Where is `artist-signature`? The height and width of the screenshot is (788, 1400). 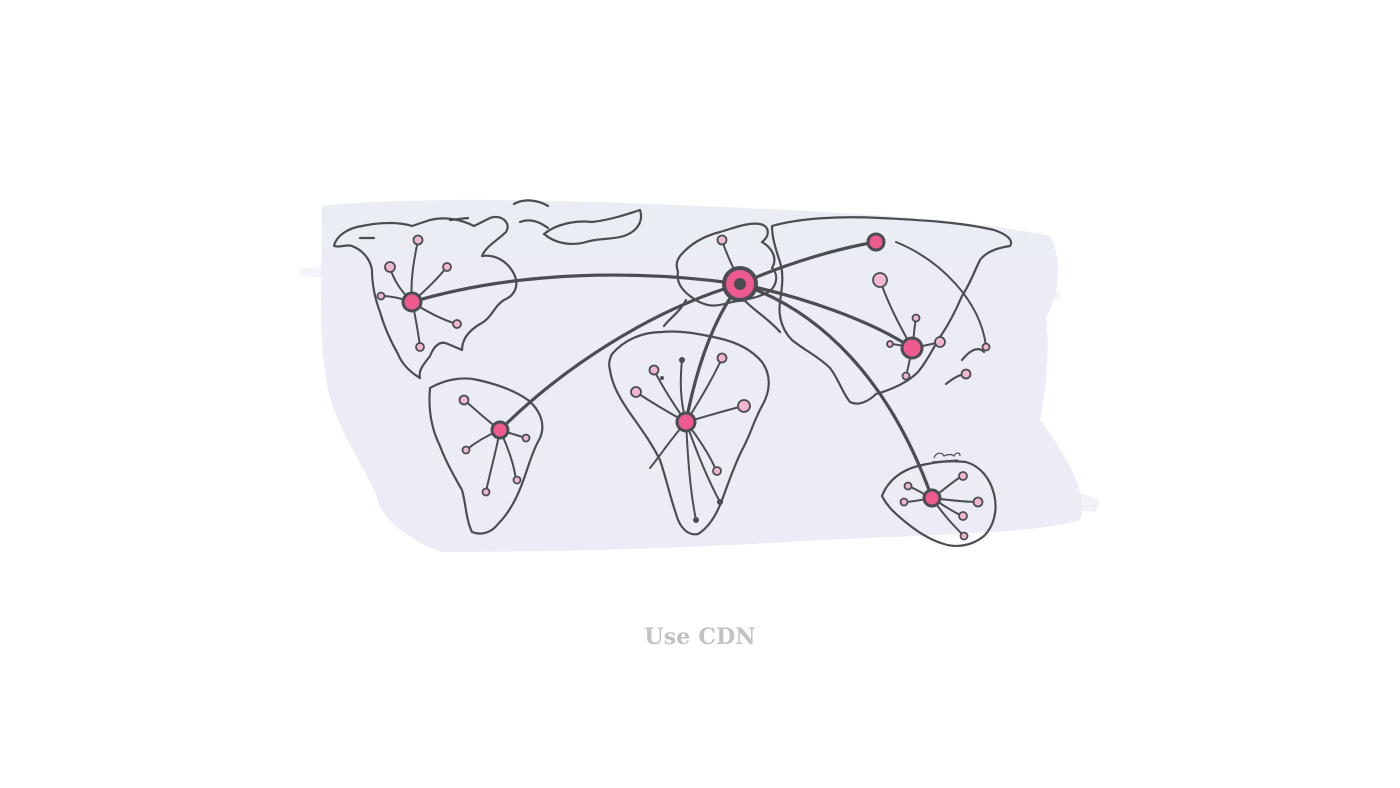
artist-signature is located at coordinates (946, 457).